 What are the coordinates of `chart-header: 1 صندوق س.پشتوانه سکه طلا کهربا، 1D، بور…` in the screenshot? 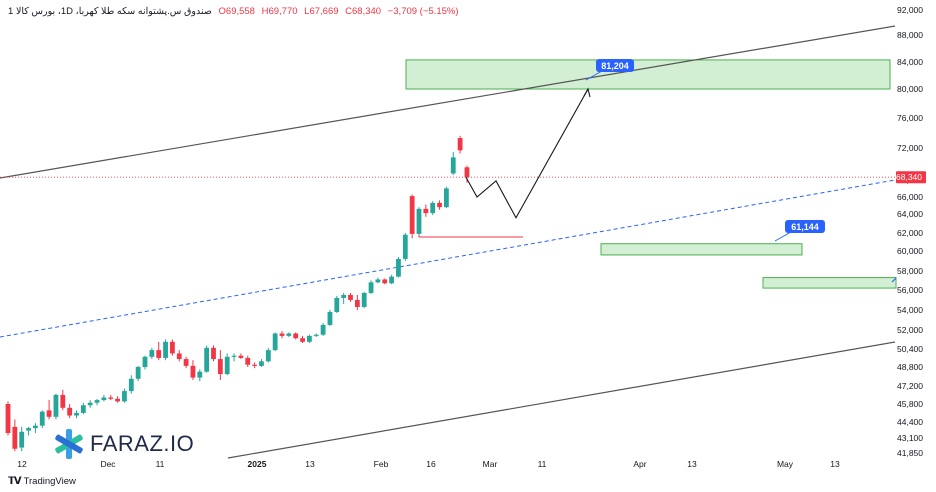 It's located at (233, 11).